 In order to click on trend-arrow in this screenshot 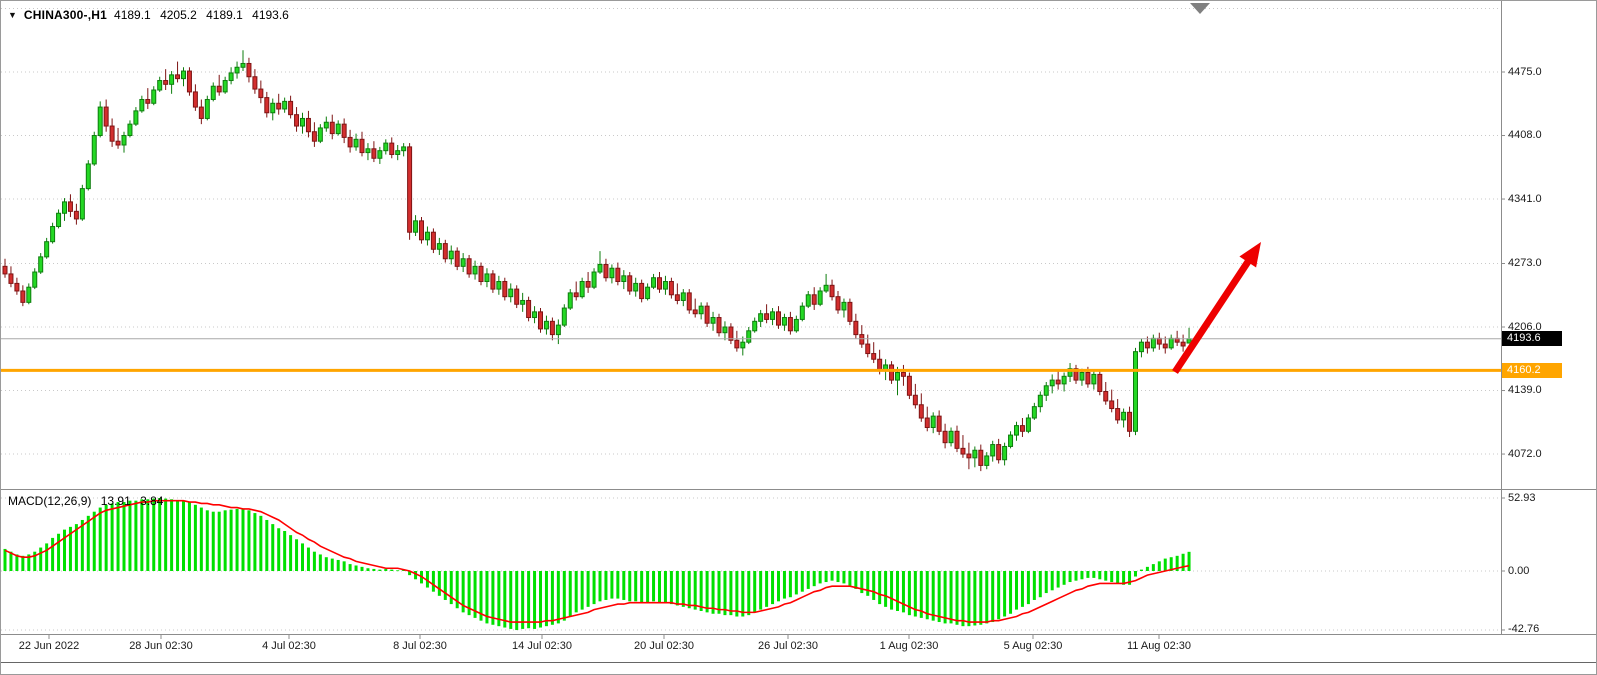, I will do `click(1212, 315)`.